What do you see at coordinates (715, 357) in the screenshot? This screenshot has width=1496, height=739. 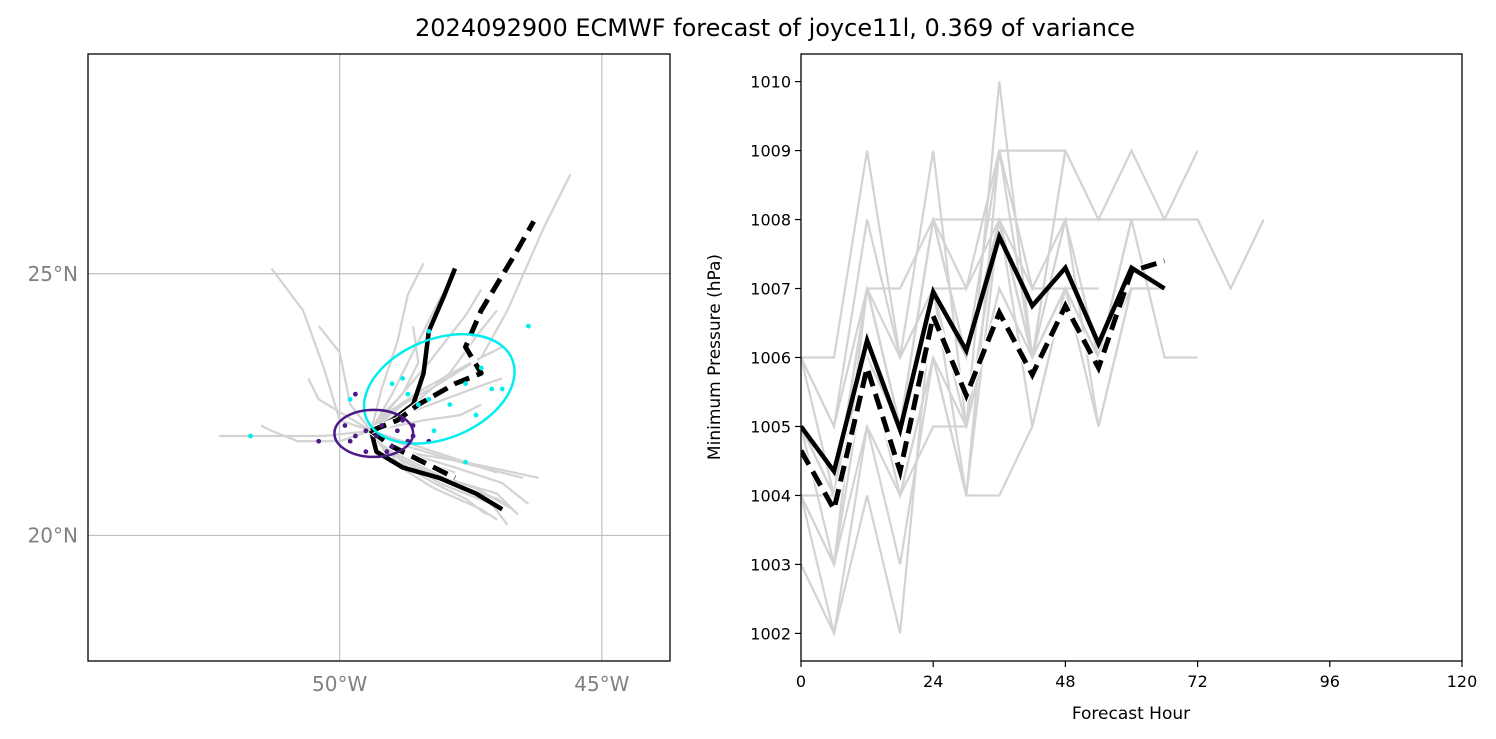 I see `y-axis-label: Minimum Pressure (hPa)` at bounding box center [715, 357].